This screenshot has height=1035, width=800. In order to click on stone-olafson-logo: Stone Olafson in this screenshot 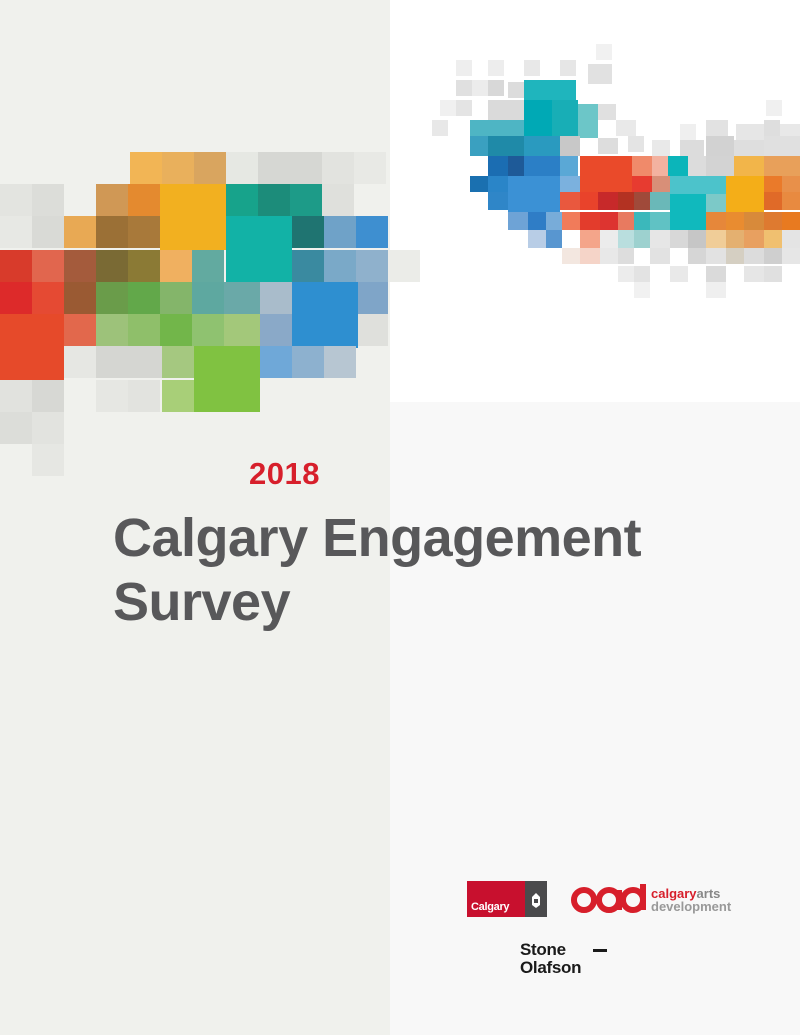, I will do `click(563, 958)`.